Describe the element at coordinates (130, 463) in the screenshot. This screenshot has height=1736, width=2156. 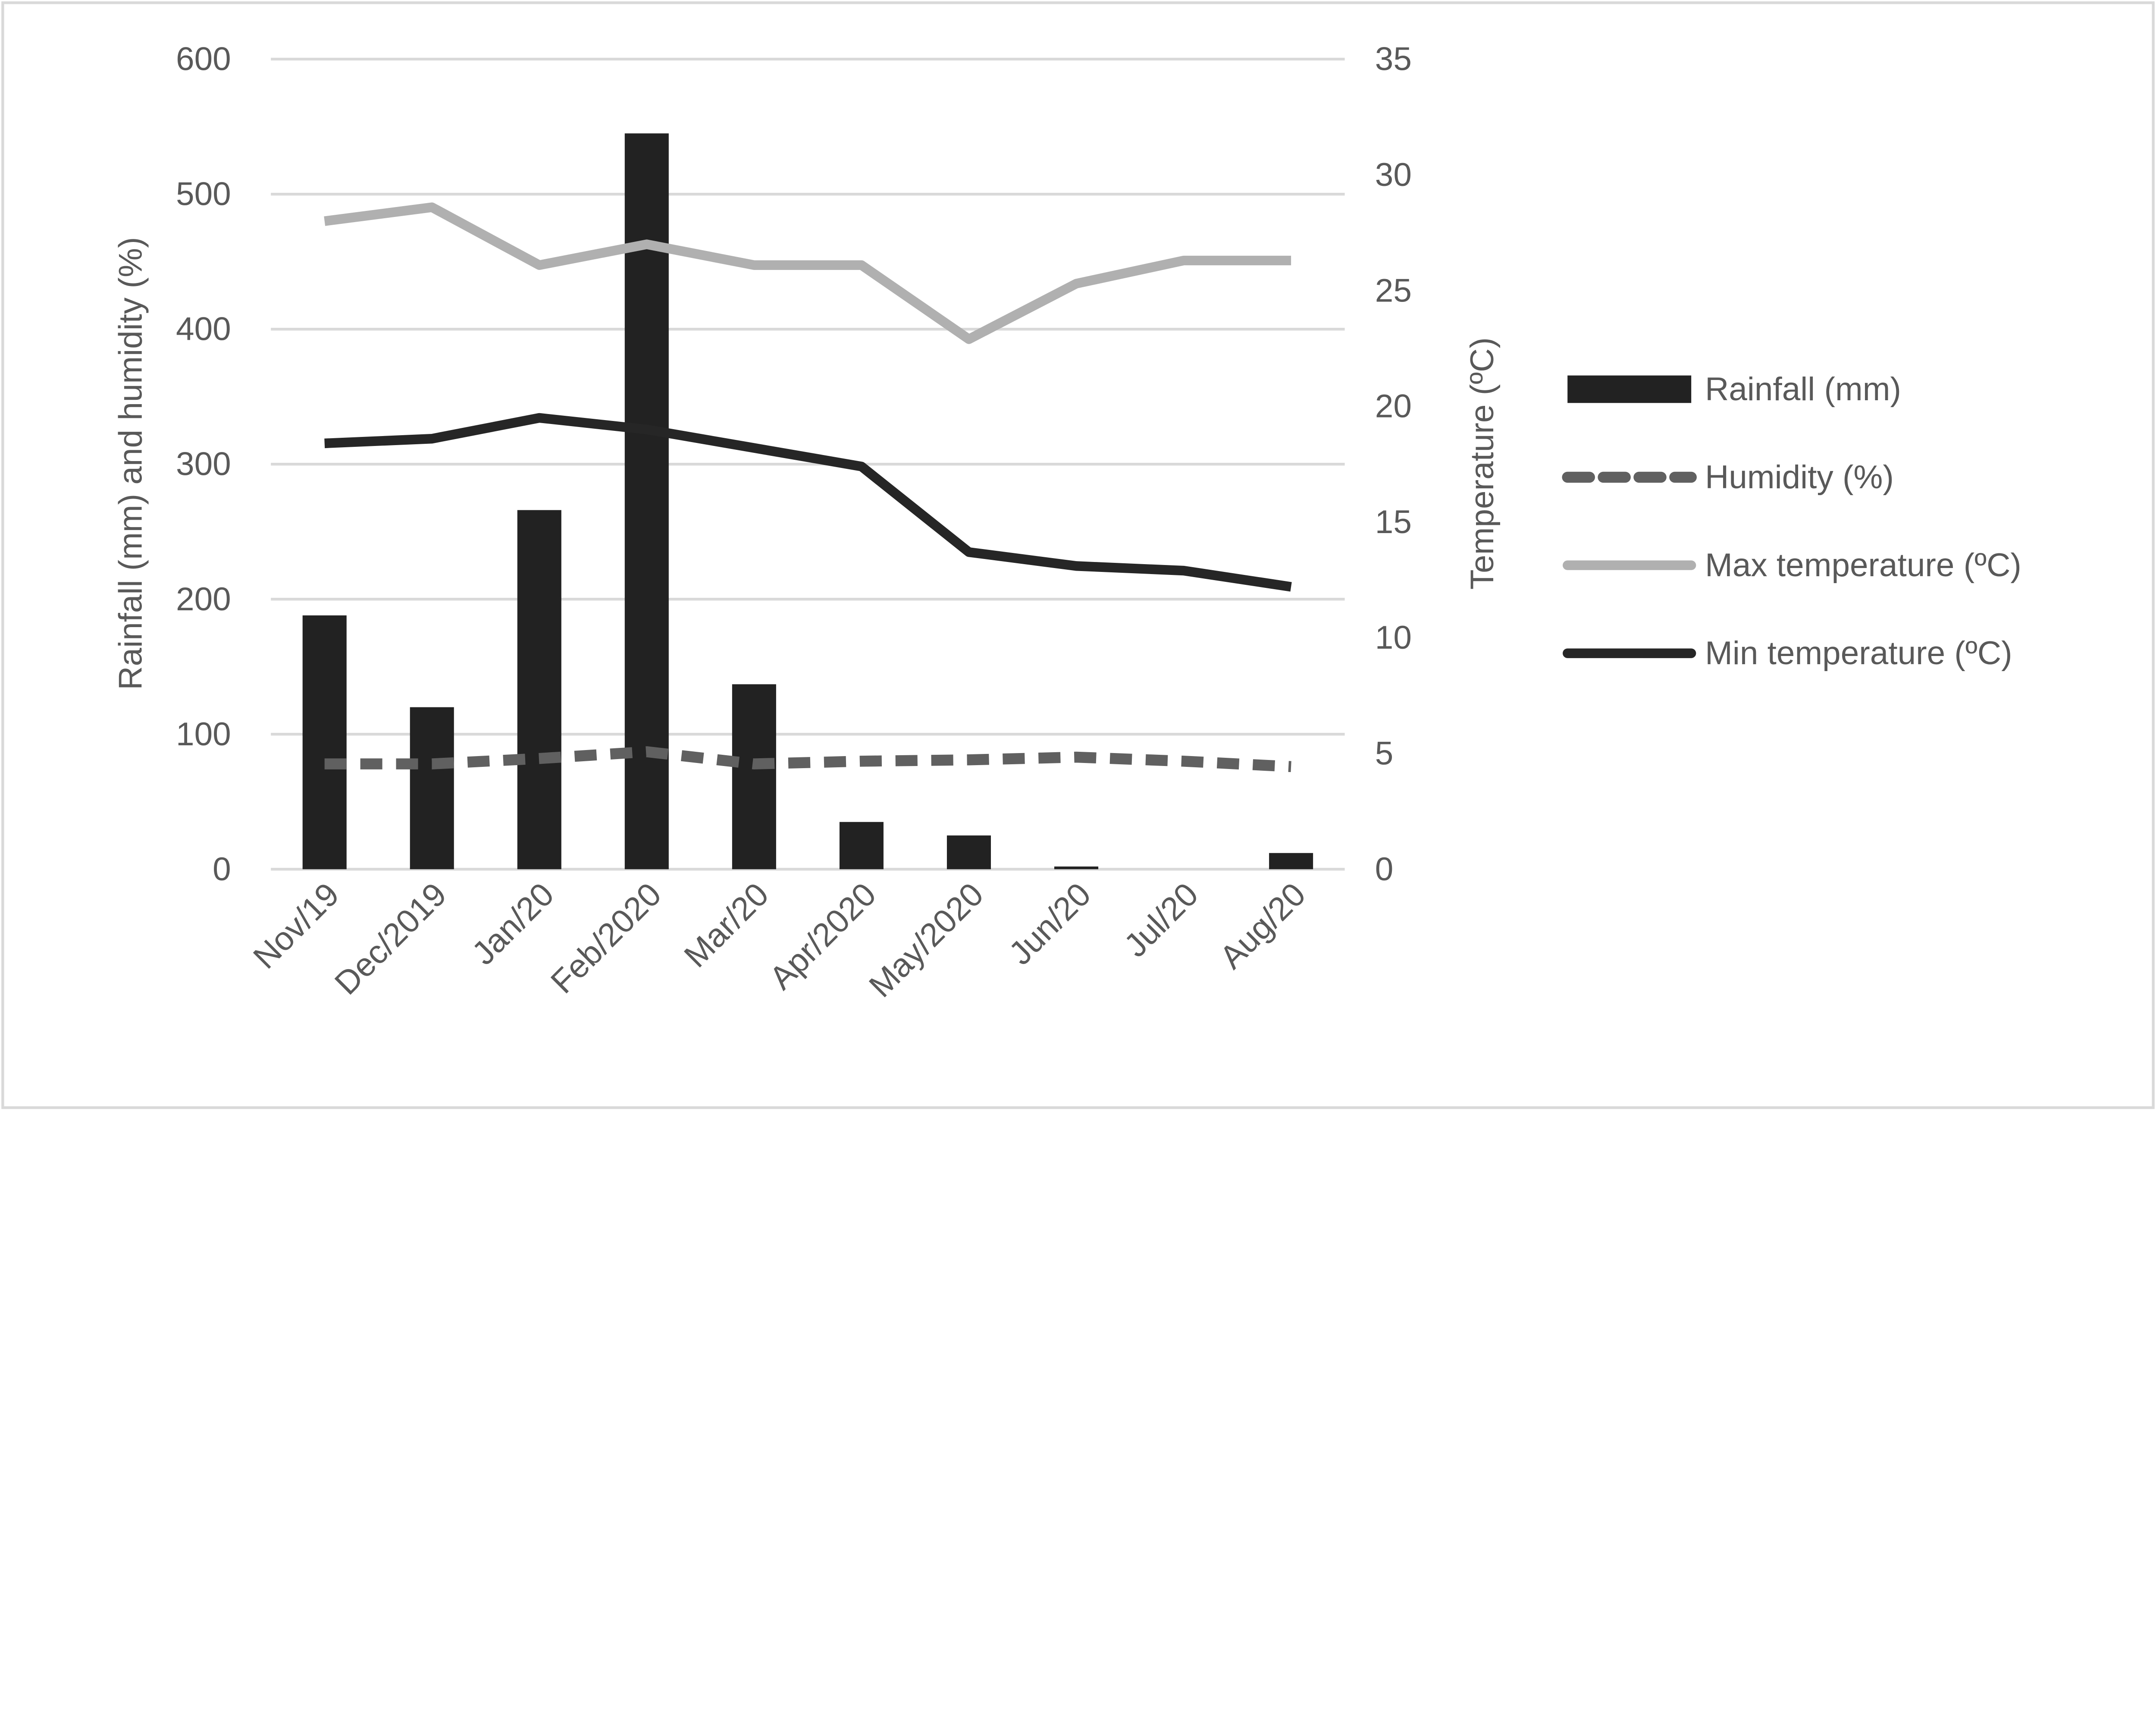
I see `left-axis-title: Rainfall (mm) and humidity (%)` at that location.